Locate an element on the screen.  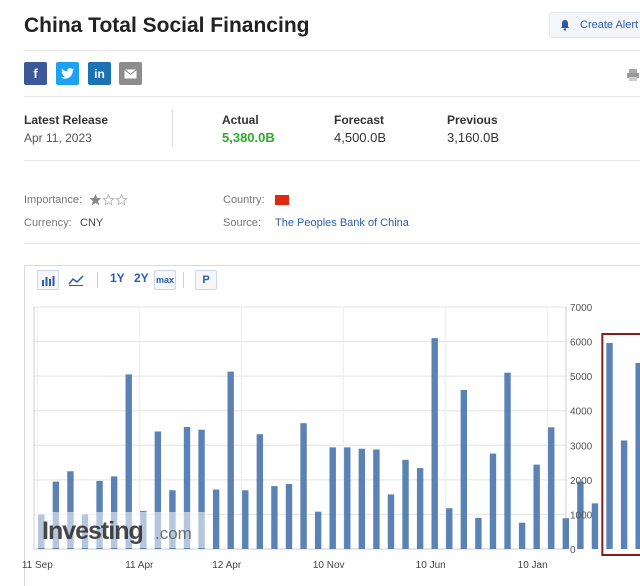
y-tick-label: 1000 is located at coordinates (581, 515).